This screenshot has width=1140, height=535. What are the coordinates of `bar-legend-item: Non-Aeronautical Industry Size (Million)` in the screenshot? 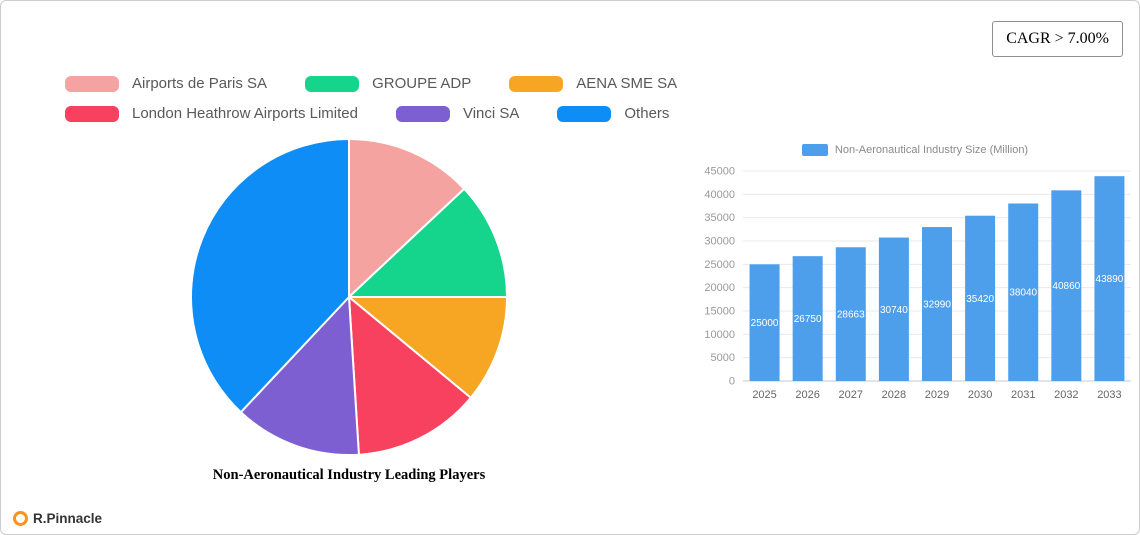 It's located at (915, 150).